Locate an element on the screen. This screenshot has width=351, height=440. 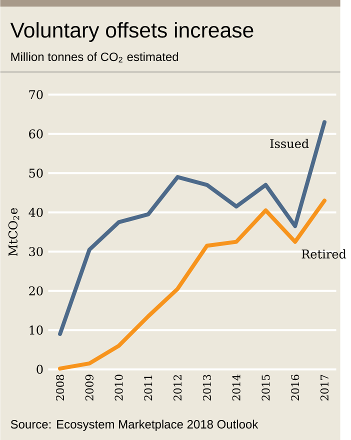
source-note: Source: Ecosystem Marketplace 2018 Outlook is located at coordinates (134, 425).